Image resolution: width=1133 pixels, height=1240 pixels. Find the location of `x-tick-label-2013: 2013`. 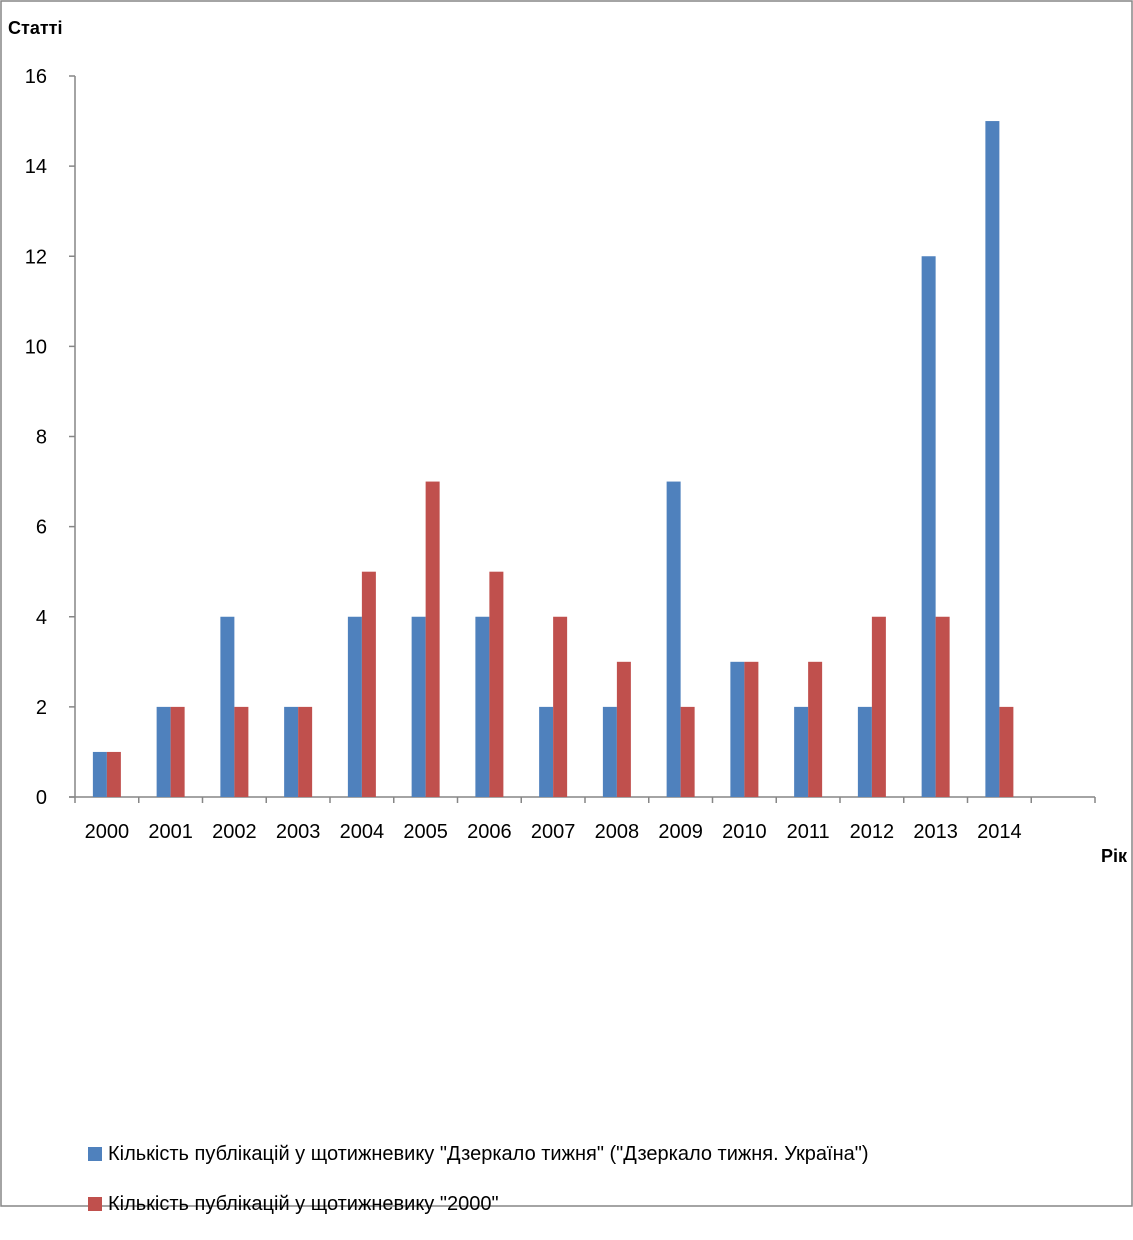

x-tick-label-2013: 2013 is located at coordinates (935, 832).